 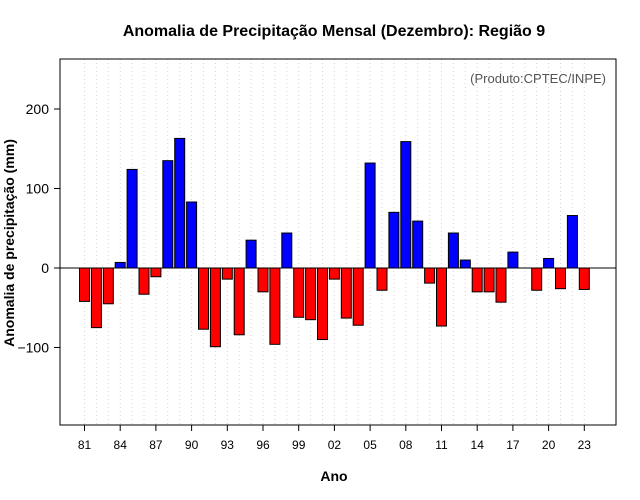 What do you see at coordinates (441, 445) in the screenshot?
I see `x-tick-label: 11` at bounding box center [441, 445].